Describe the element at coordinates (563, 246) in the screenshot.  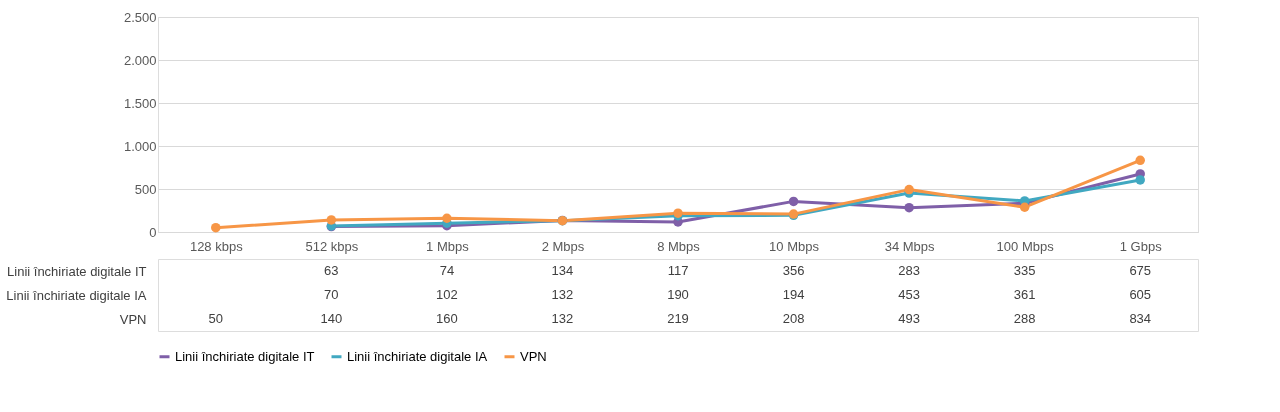
I see `x-tick-label: 2 Mbps` at that location.